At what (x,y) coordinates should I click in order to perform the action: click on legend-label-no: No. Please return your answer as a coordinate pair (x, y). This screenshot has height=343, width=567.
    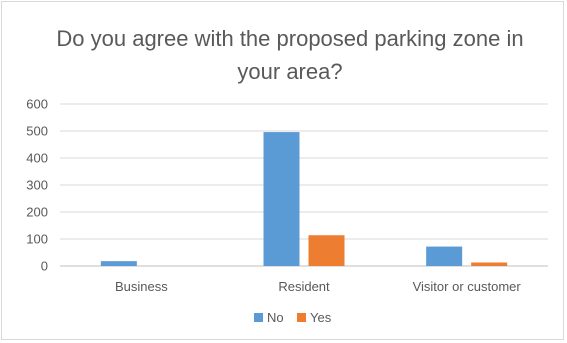
    Looking at the image, I should click on (275, 317).